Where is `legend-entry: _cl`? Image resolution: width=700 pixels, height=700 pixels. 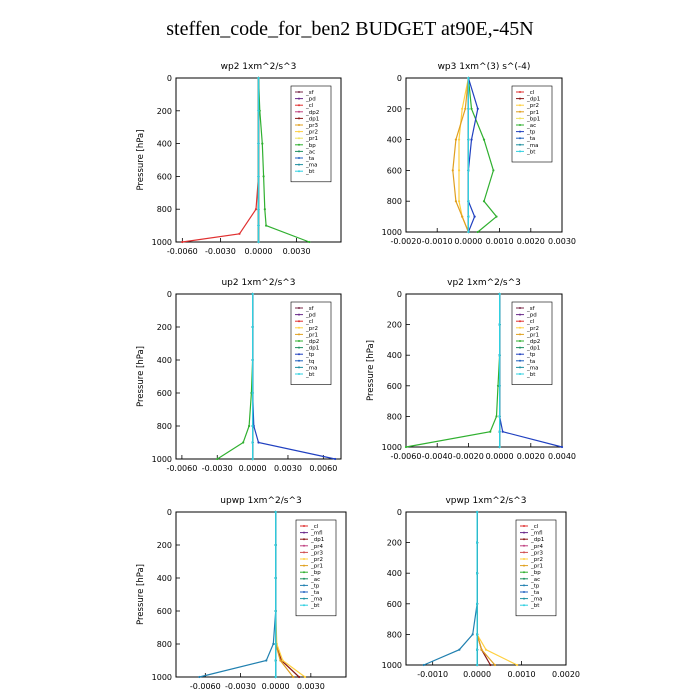
legend-entry: _cl is located at coordinates (534, 527).